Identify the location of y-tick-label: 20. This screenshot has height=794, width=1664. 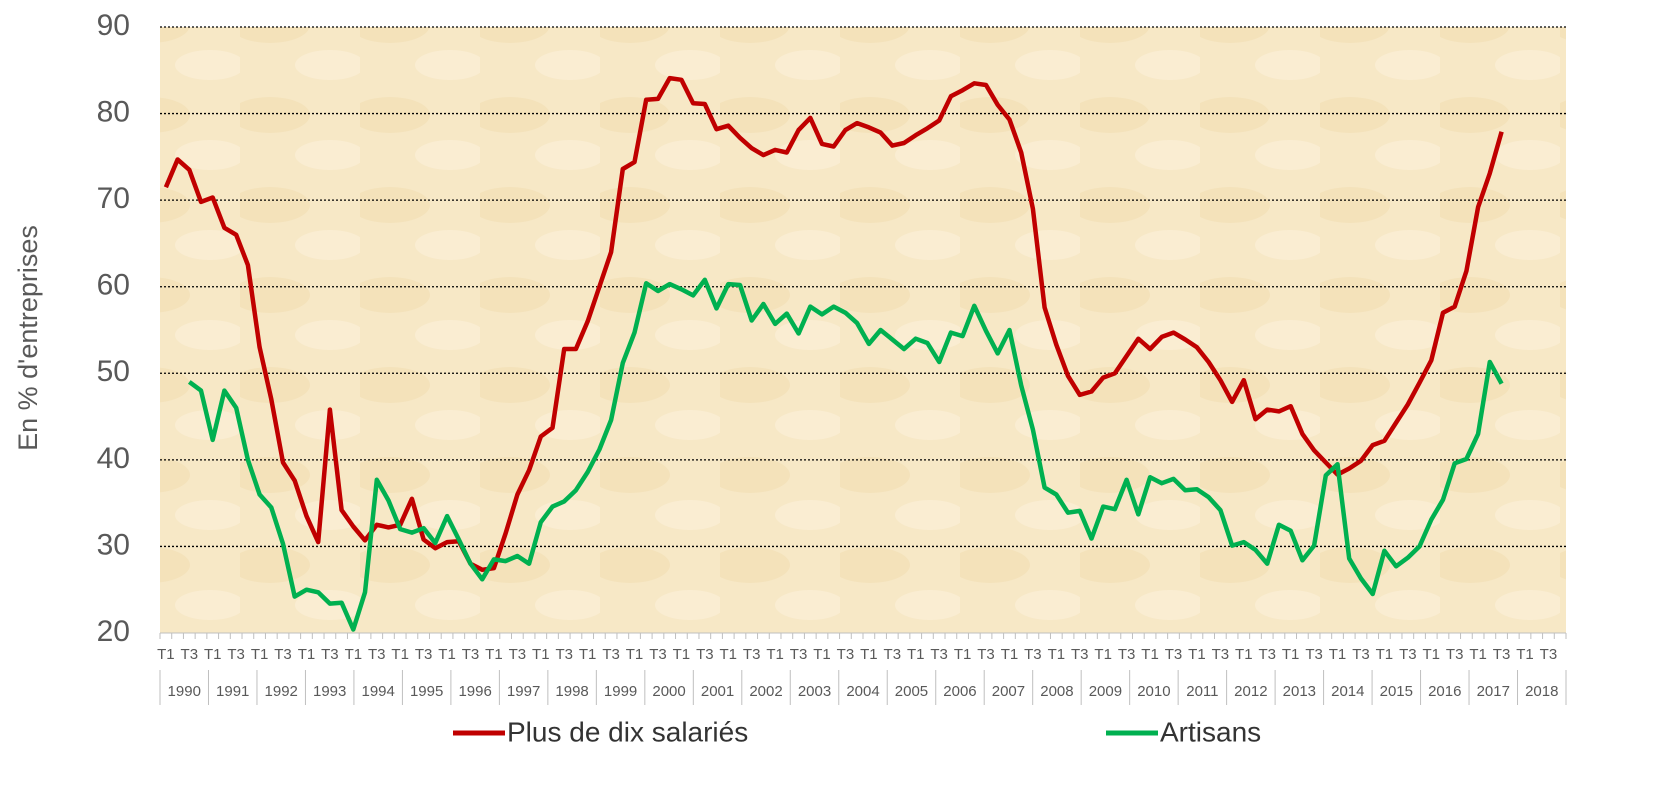
(113, 631).